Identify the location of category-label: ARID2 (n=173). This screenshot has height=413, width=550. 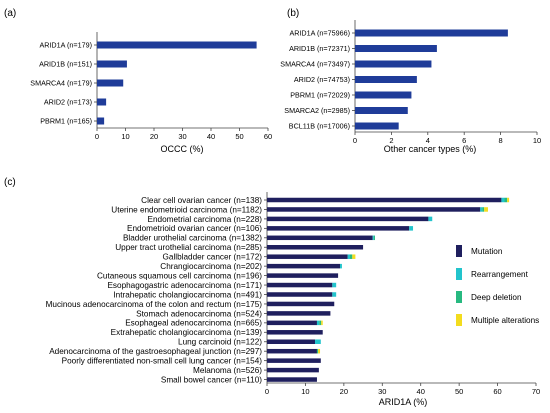
(68, 102).